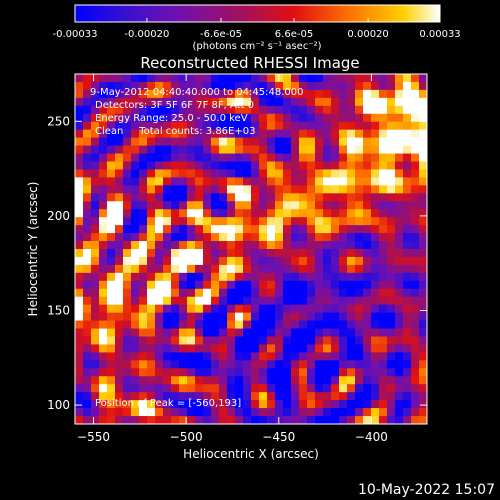  Describe the element at coordinates (168, 403) in the screenshot. I see `annotation-peak-position: Position of Peak = [-560,193]` at that location.